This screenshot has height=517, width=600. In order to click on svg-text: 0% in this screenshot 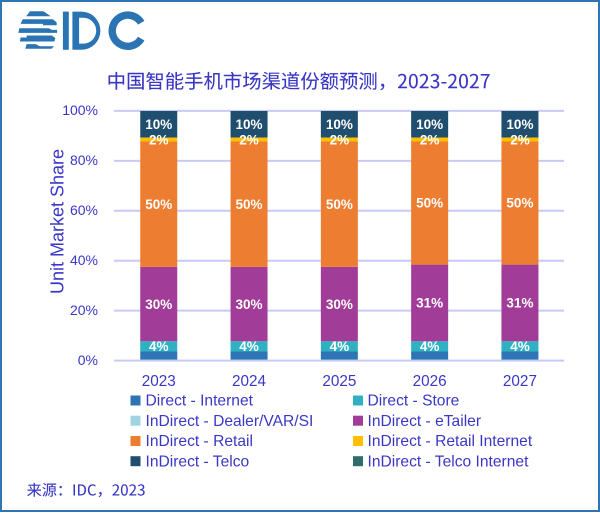, I will do `click(88, 360)`.